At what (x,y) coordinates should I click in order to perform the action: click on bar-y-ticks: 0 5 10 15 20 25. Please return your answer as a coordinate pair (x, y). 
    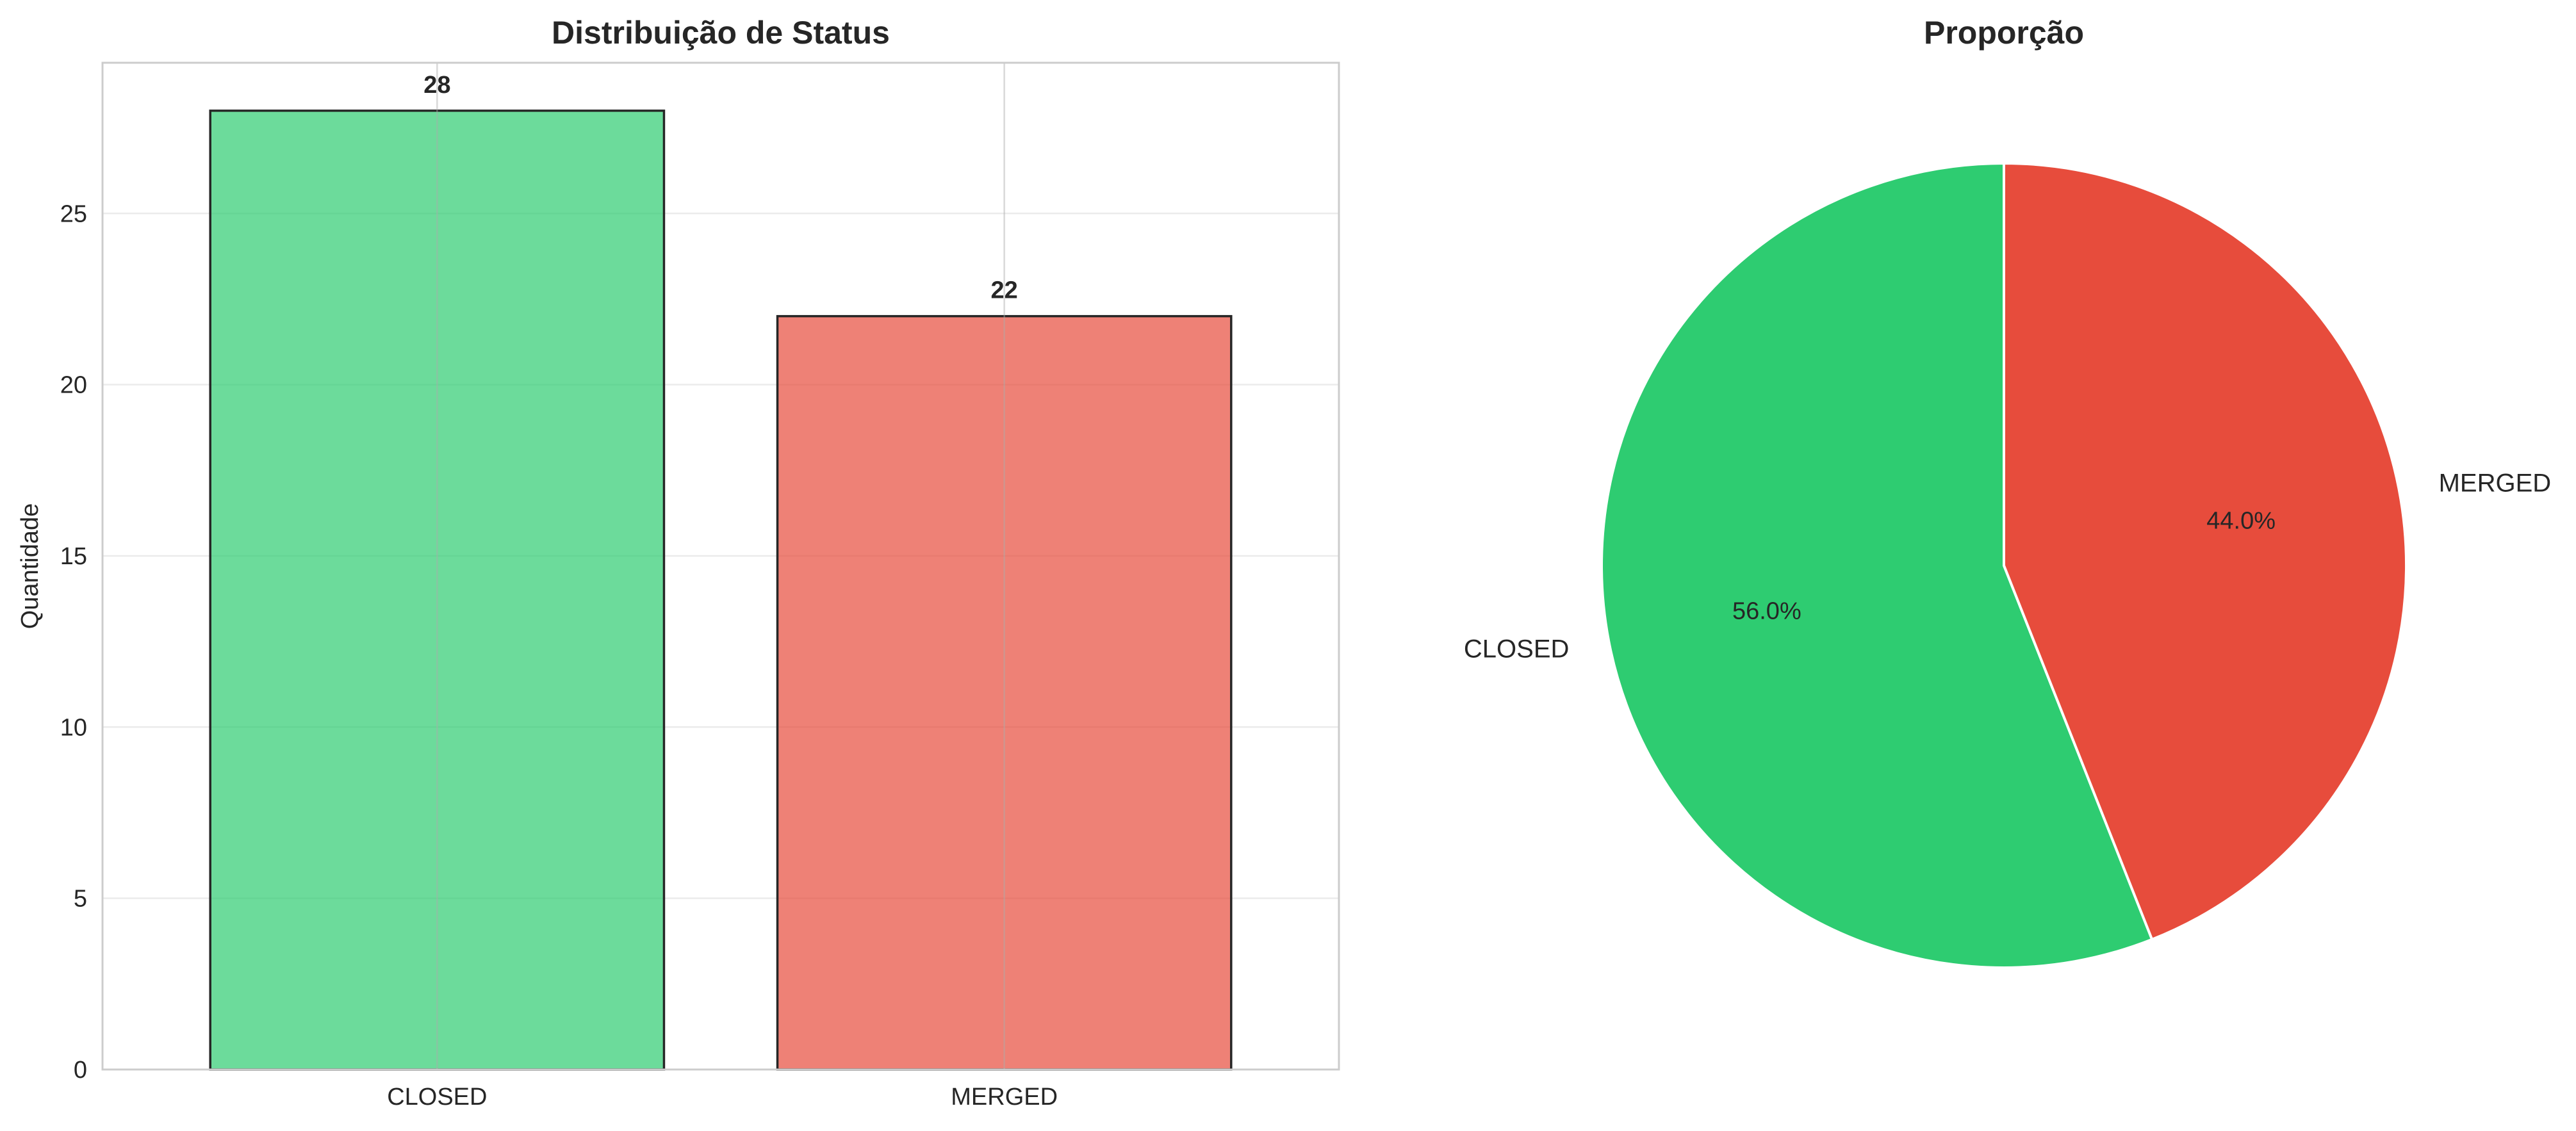
    Looking at the image, I should click on (73, 642).